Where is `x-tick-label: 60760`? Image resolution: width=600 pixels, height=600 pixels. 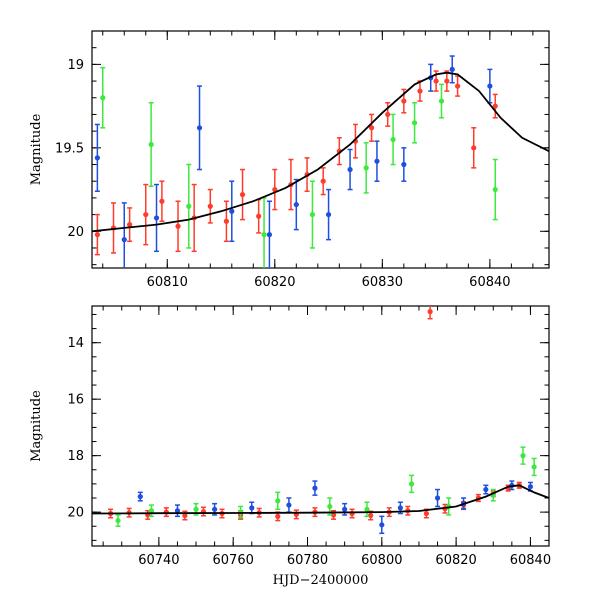 x-tick-label: 60760 is located at coordinates (233, 560).